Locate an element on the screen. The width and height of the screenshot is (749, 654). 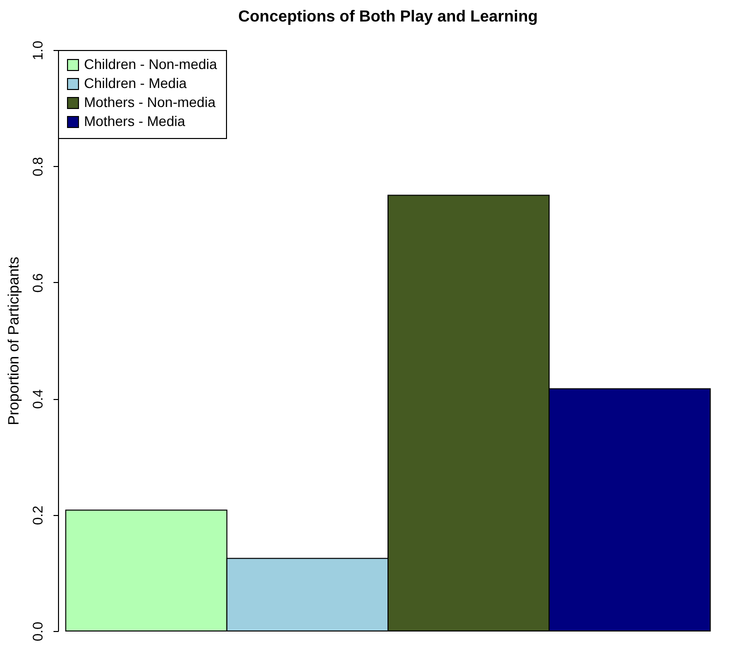
legend-label: Children - Non-media is located at coordinates (151, 64).